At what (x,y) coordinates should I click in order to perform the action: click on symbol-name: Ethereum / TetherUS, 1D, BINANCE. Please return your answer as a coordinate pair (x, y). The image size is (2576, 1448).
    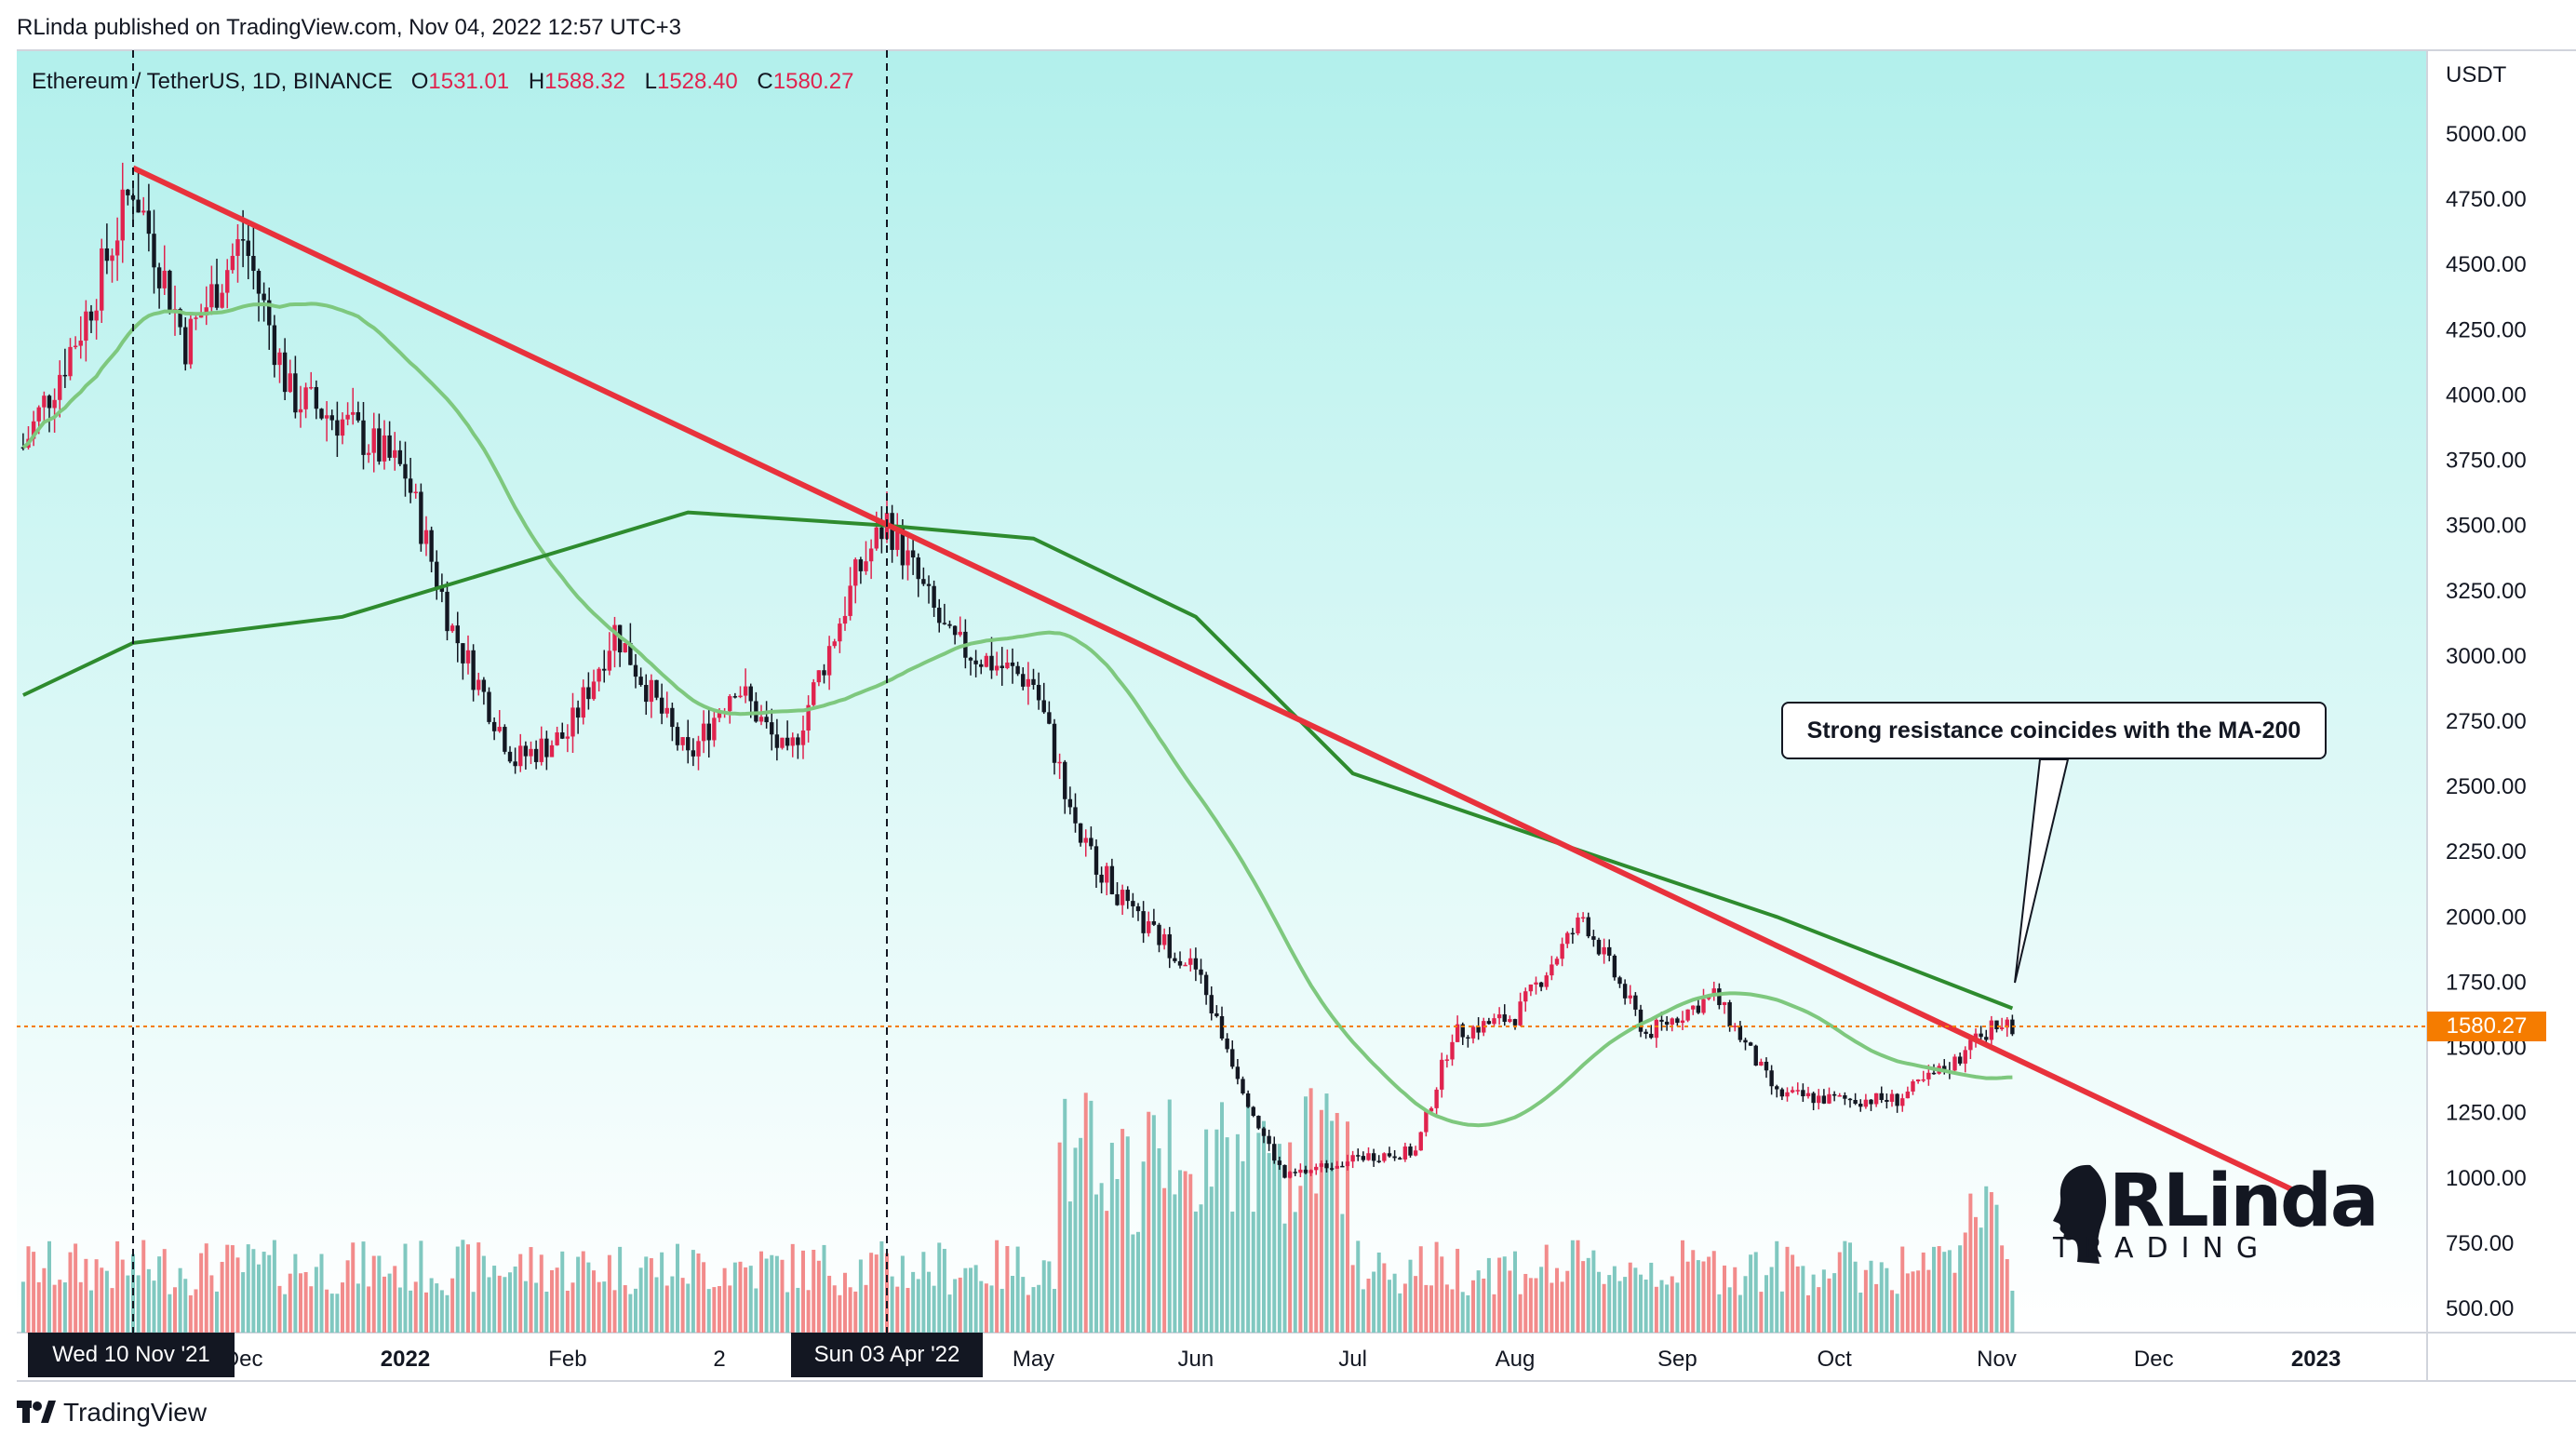
    Looking at the image, I should click on (212, 81).